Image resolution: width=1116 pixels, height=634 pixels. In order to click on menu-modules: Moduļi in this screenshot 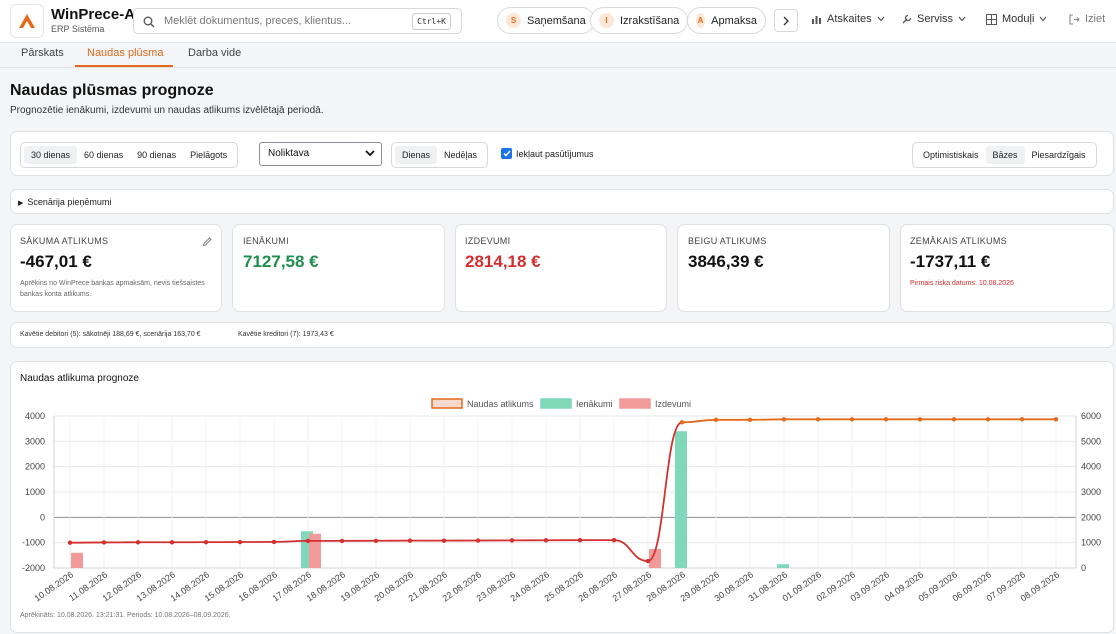, I will do `click(1016, 19)`.